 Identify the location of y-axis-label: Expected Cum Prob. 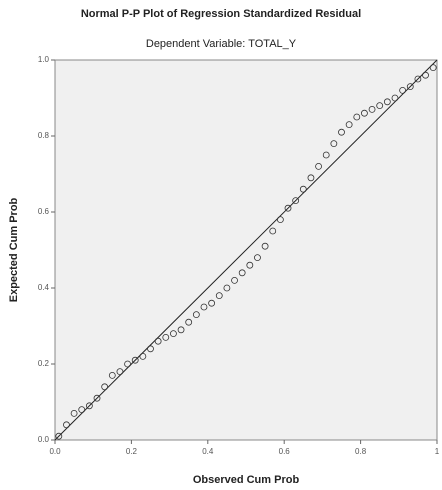
(14, 249).